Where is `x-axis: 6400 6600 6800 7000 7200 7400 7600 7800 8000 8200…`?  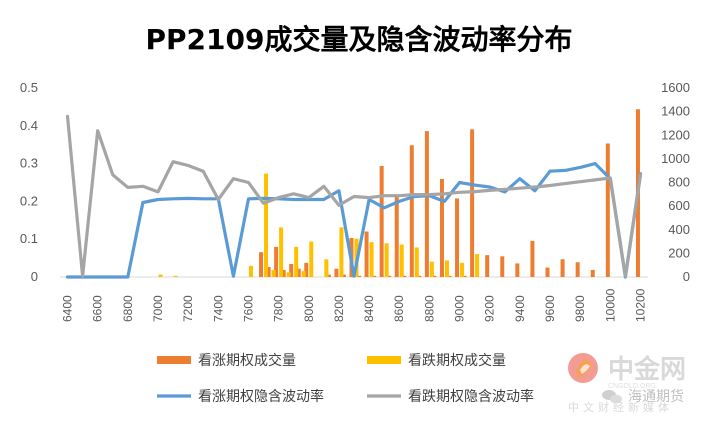 x-axis: 6400 6600 6800 7000 7200 7400 7600 7800 8000 8200… is located at coordinates (354, 299).